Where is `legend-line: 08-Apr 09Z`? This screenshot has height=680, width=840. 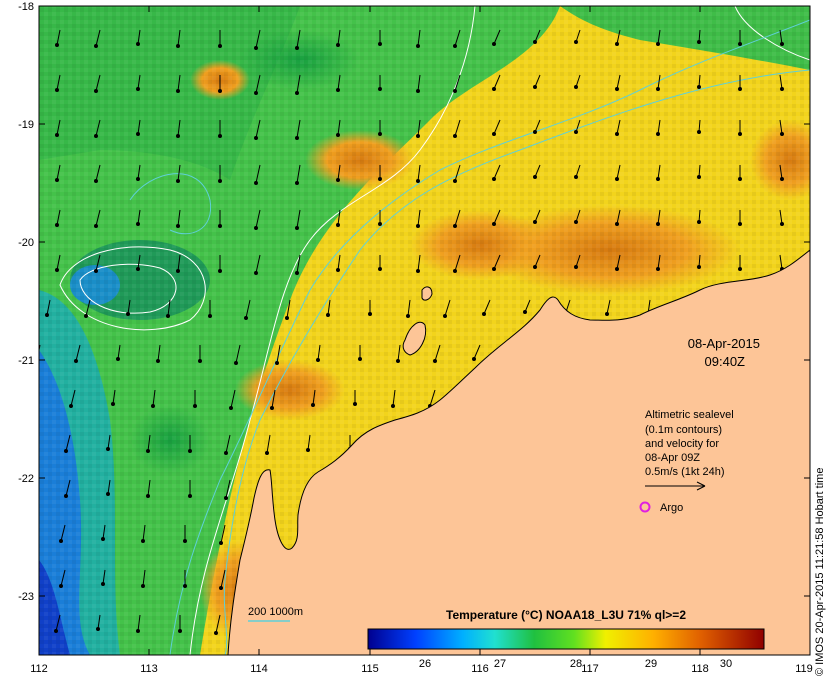
legend-line: 08-Apr 09Z is located at coordinates (672, 458).